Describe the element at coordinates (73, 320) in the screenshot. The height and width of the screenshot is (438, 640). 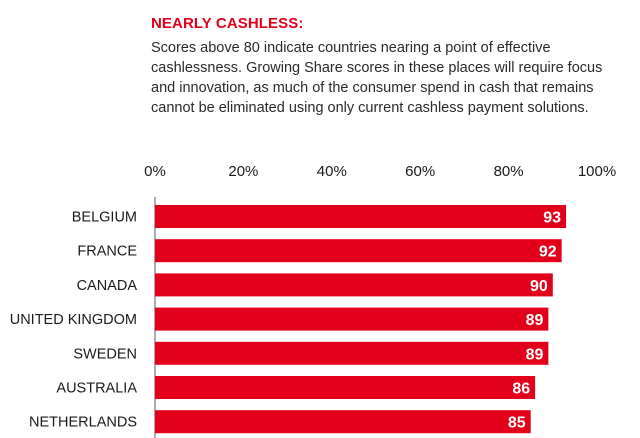
I see `category-label: UNITED KINGDOM` at that location.